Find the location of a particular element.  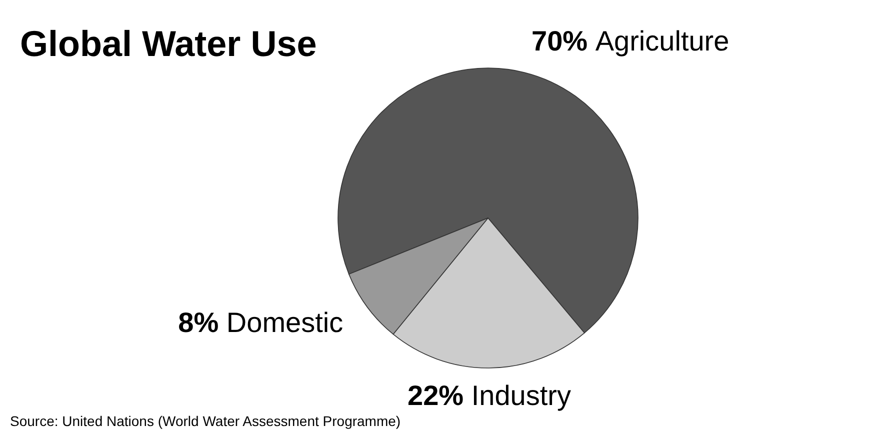

data-label: 22% is located at coordinates (440, 396).